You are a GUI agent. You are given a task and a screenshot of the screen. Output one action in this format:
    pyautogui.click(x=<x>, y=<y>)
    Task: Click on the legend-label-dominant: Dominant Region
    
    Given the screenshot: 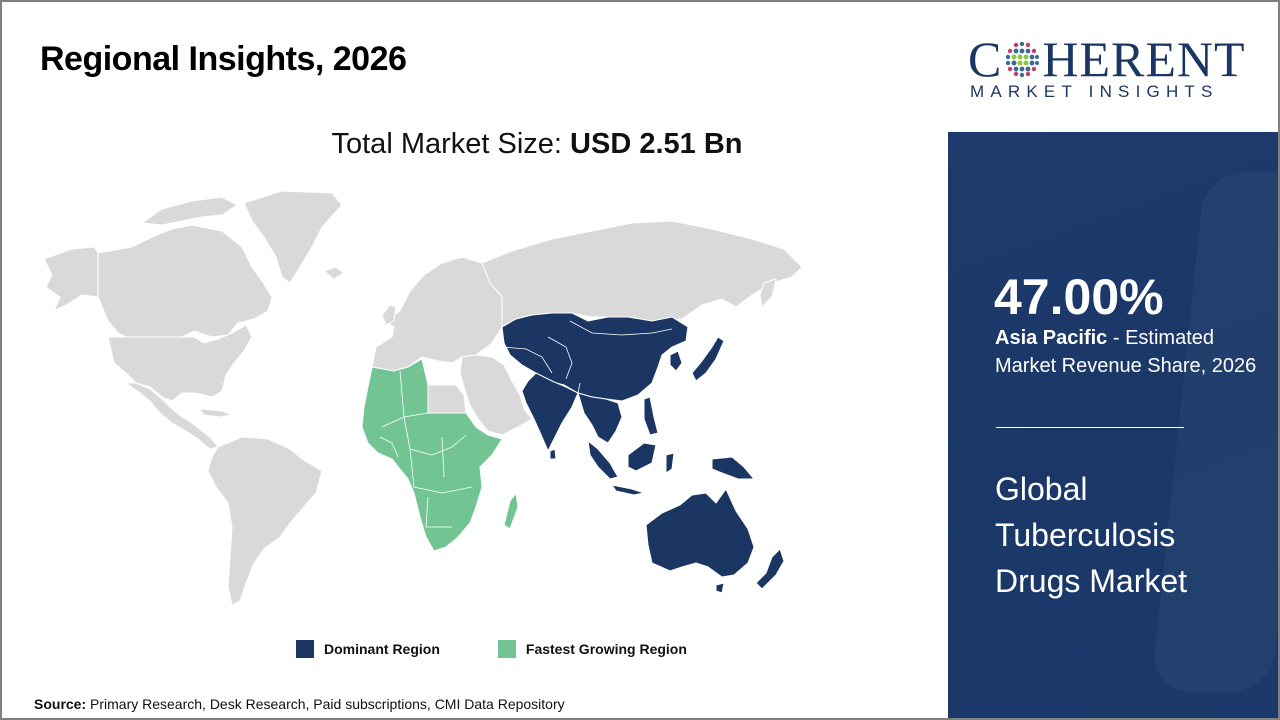 What is the action you would take?
    pyautogui.click(x=382, y=649)
    